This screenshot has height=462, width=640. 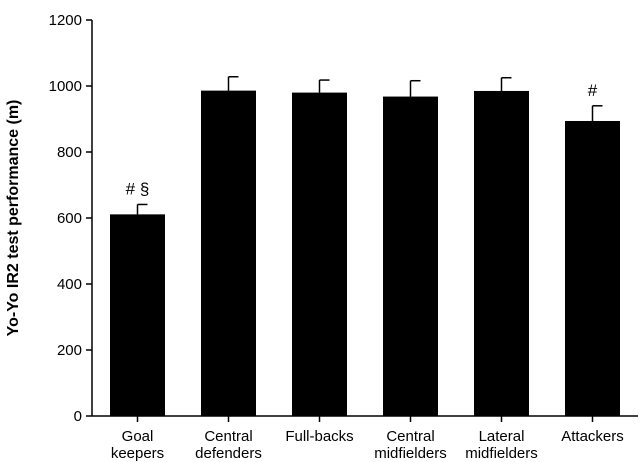 I want to click on y-tick-label: 1200, so click(x=65, y=20).